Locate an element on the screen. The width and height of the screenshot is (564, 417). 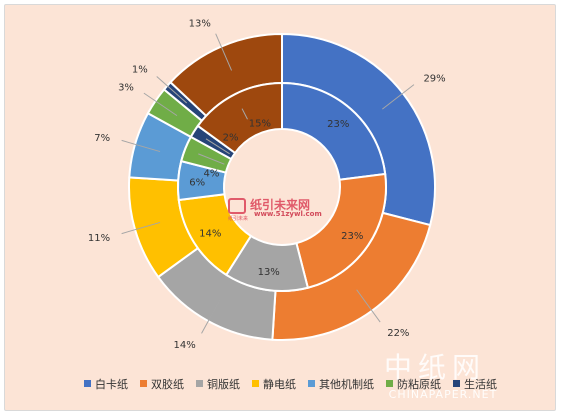
inner-data-label: 4% is located at coordinates (212, 174).